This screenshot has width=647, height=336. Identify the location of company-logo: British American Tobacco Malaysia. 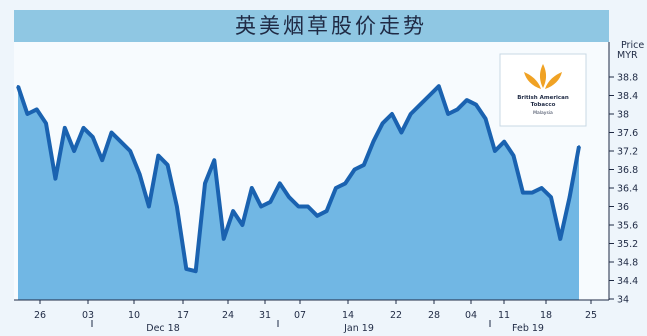
(543, 90).